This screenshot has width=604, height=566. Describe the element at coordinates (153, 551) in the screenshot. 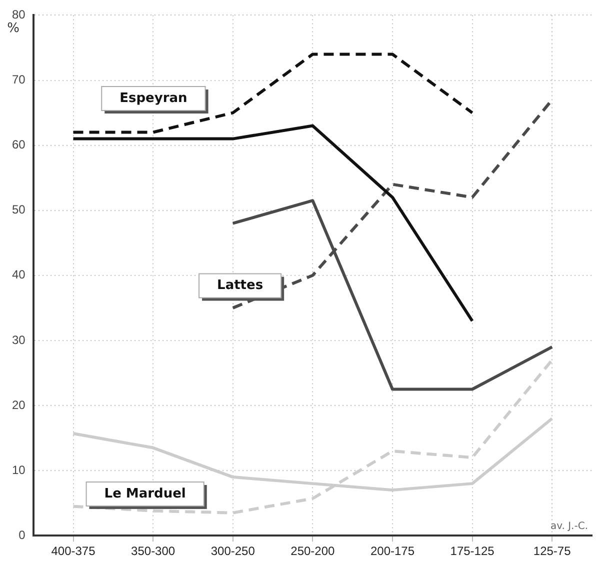

I see `x-tick-label: 350-300` at that location.